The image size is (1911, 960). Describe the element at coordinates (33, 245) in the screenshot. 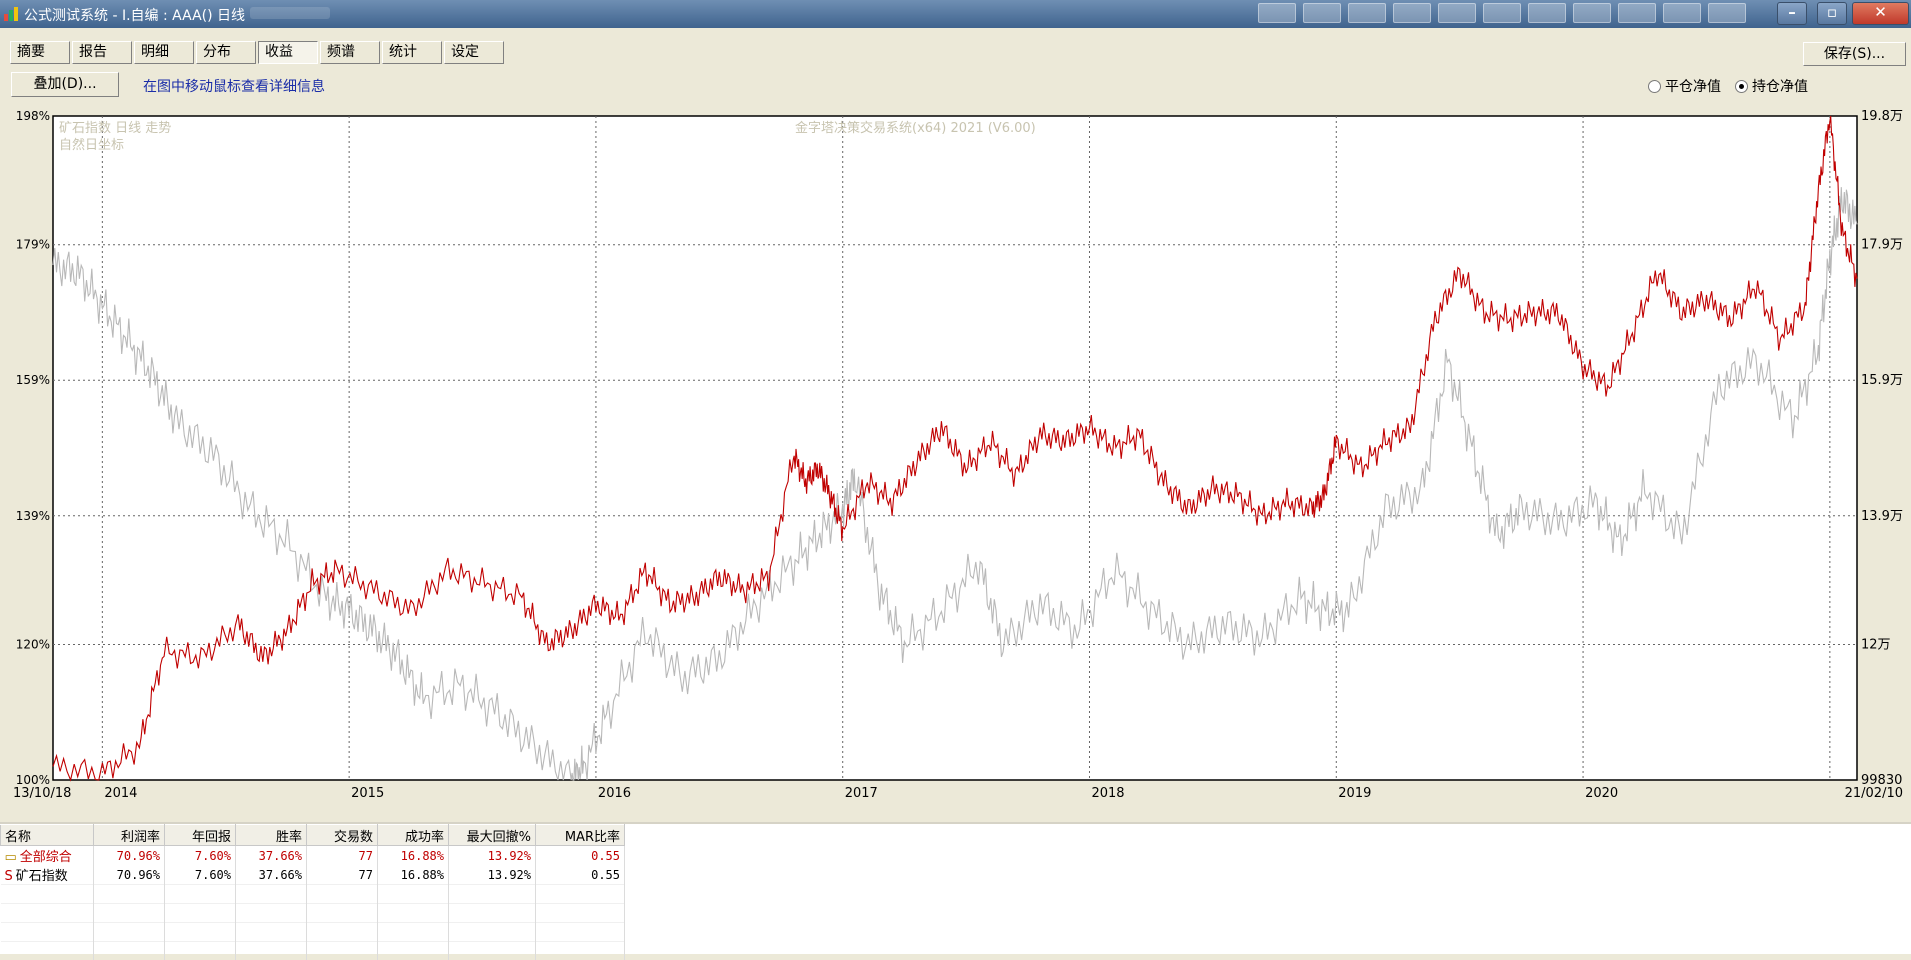

I see `left-axis-tick: 179%` at that location.